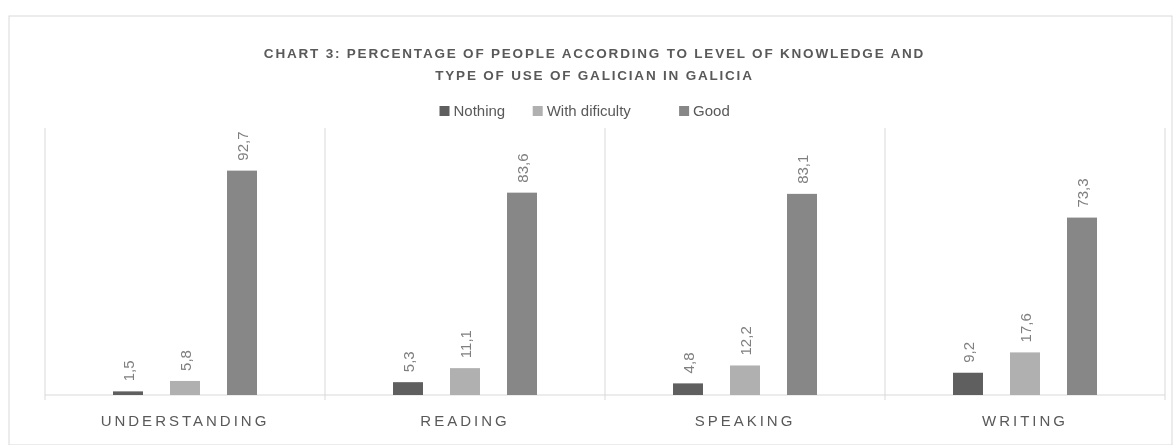 This screenshot has height=445, width=1173. I want to click on x-tick-label: UNDERSTANDING, so click(185, 420).